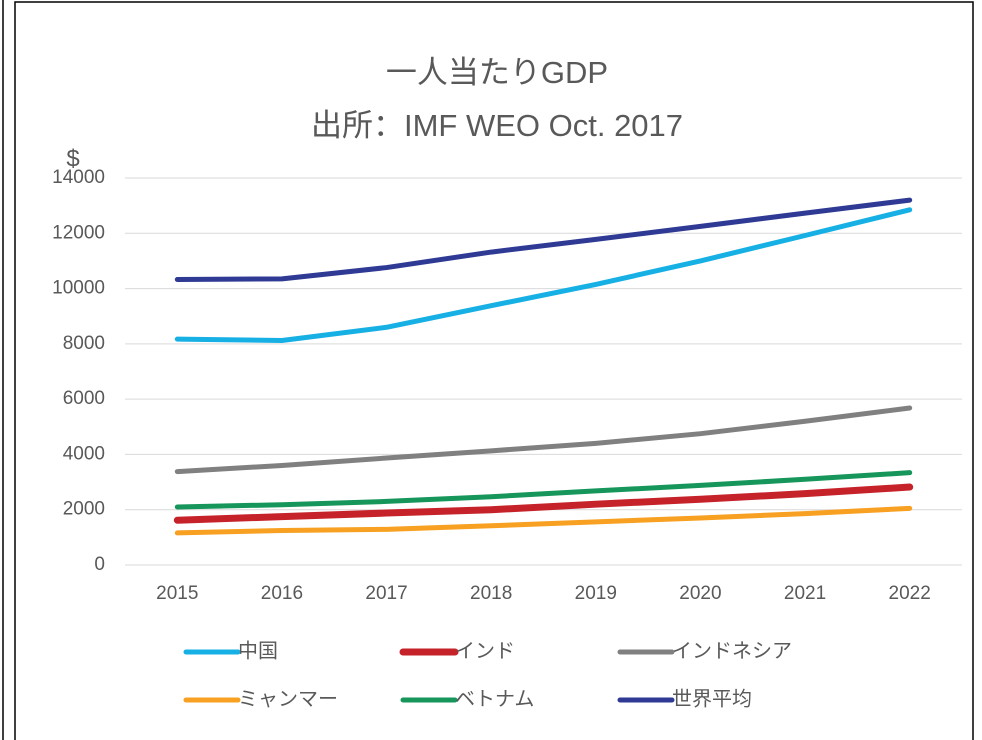 Image resolution: width=982 pixels, height=740 pixels. Describe the element at coordinates (732, 651) in the screenshot. I see `legend-label: インドネシア` at that location.